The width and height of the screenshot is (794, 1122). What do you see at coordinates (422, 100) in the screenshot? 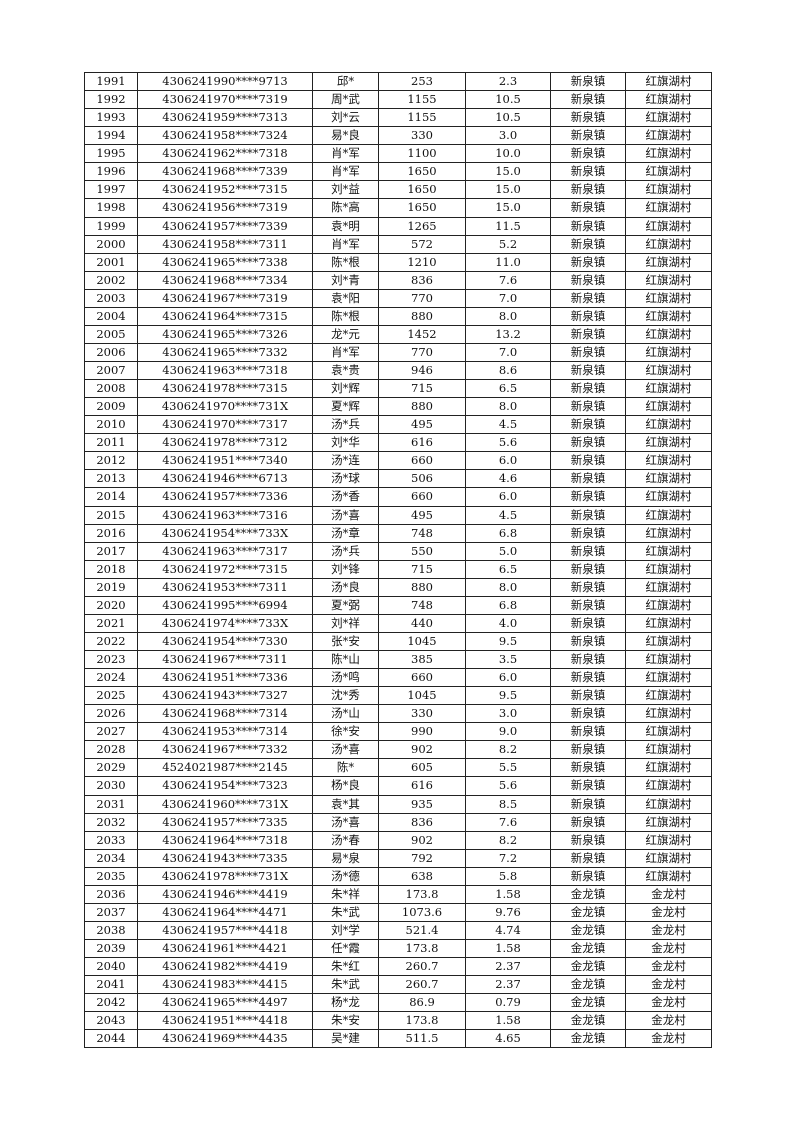
I see `cell-amount: 1155` at bounding box center [422, 100].